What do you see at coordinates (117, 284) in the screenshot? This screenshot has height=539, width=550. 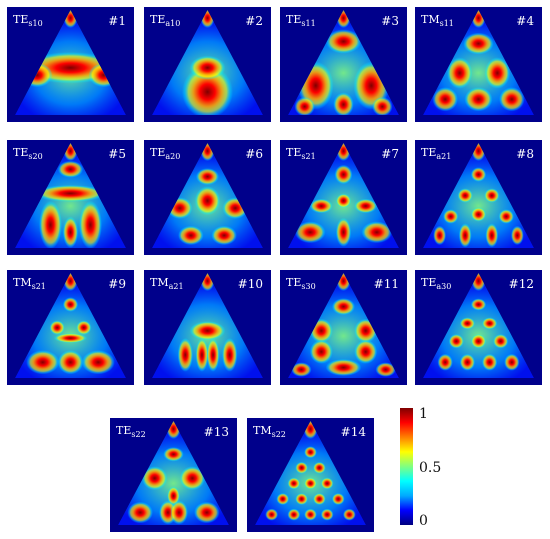 I see `panel-number: #9` at bounding box center [117, 284].